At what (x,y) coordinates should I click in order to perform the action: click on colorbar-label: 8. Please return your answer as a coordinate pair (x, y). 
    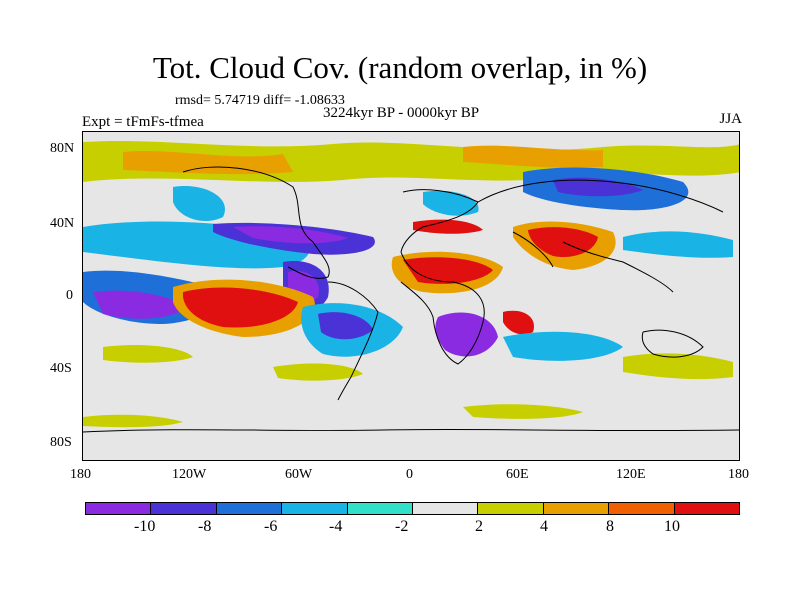
    Looking at the image, I should click on (610, 526).